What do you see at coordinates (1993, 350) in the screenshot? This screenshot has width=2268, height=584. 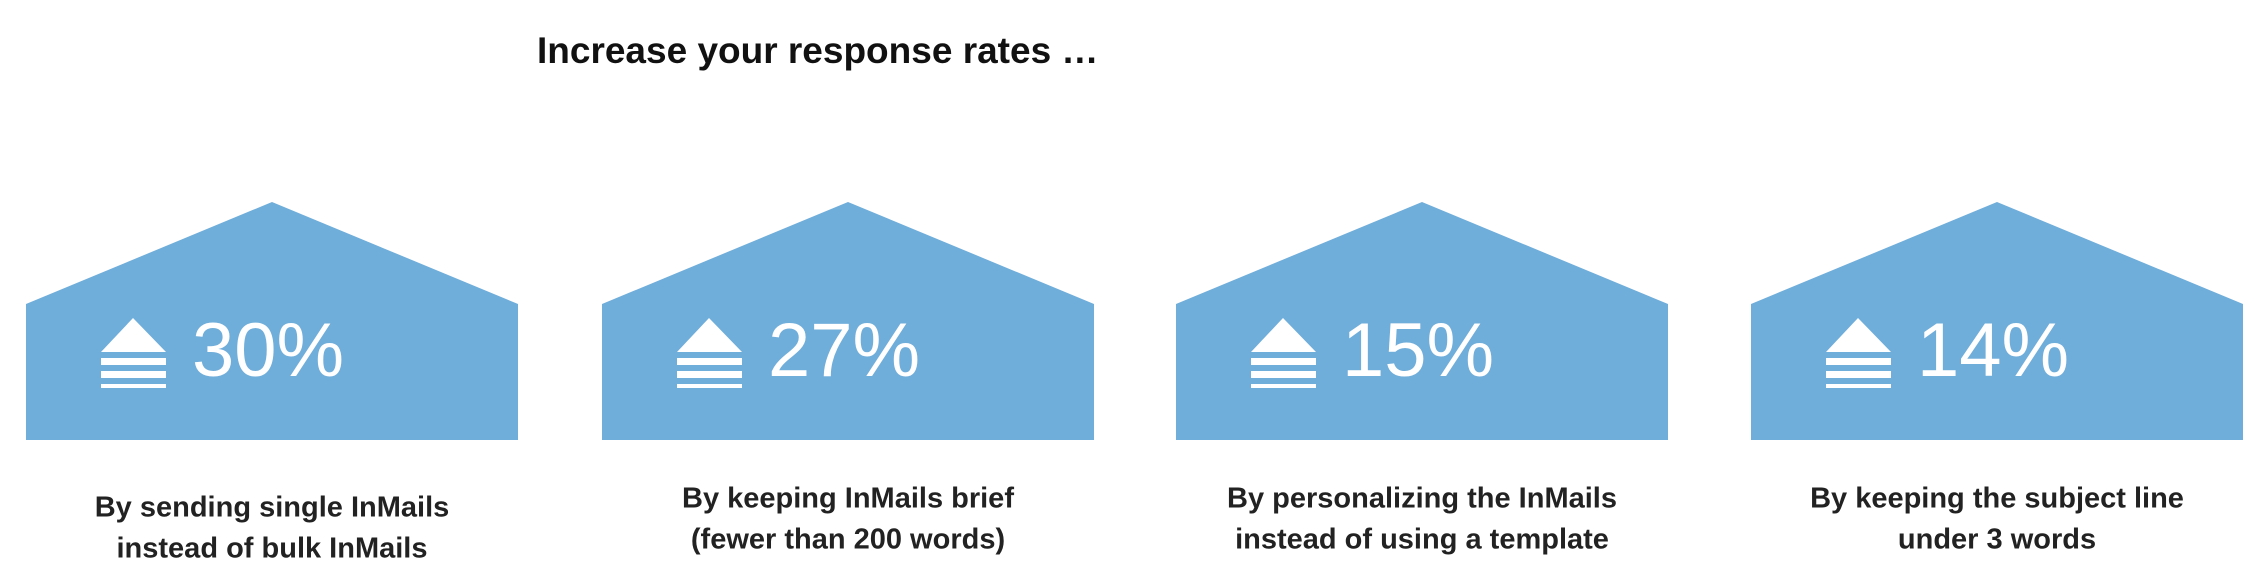 I see `percentage: 14%` at bounding box center [1993, 350].